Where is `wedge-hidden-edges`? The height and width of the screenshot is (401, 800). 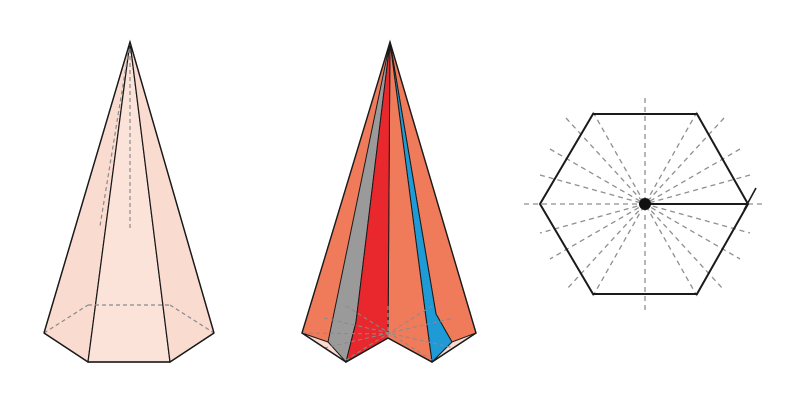
wedge-hidden-edges is located at coordinates (378, 333).